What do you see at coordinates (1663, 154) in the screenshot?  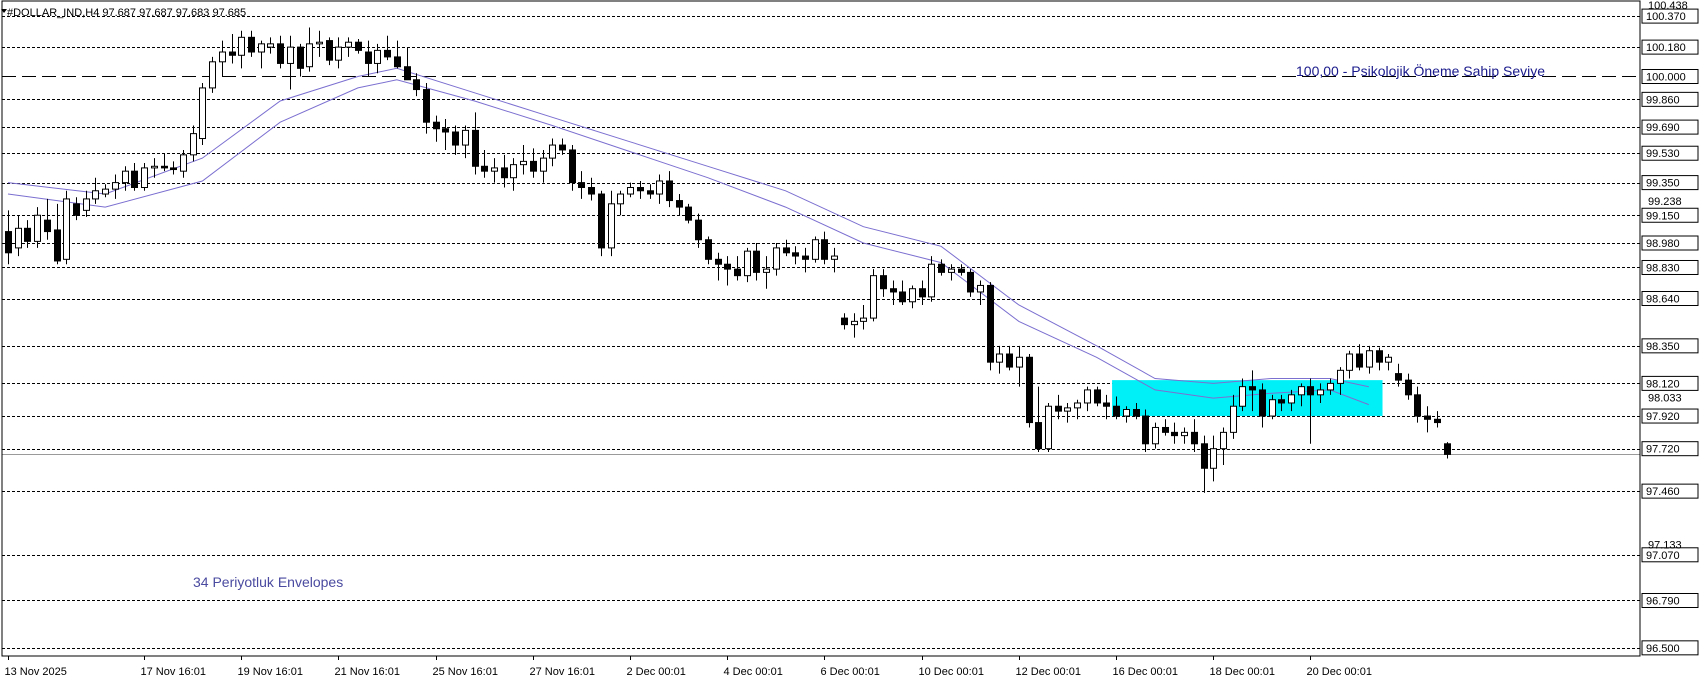 I see `price-label: 99.530` at bounding box center [1663, 154].